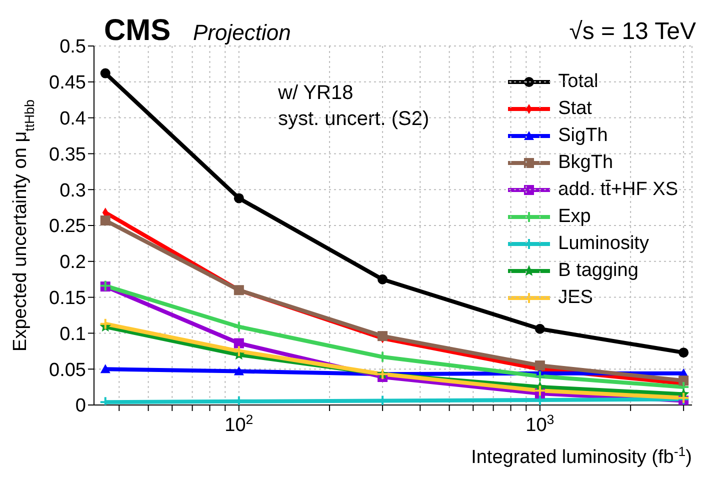 This screenshot has width=707, height=493. What do you see at coordinates (67, 299) in the screenshot?
I see `y-tick-label: 0.15` at bounding box center [67, 299].